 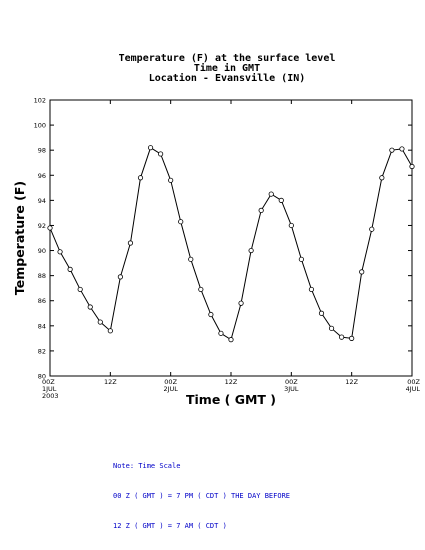 What do you see at coordinates (19, 238) in the screenshot?
I see `y-axis-label: Temperature (F)` at bounding box center [19, 238].